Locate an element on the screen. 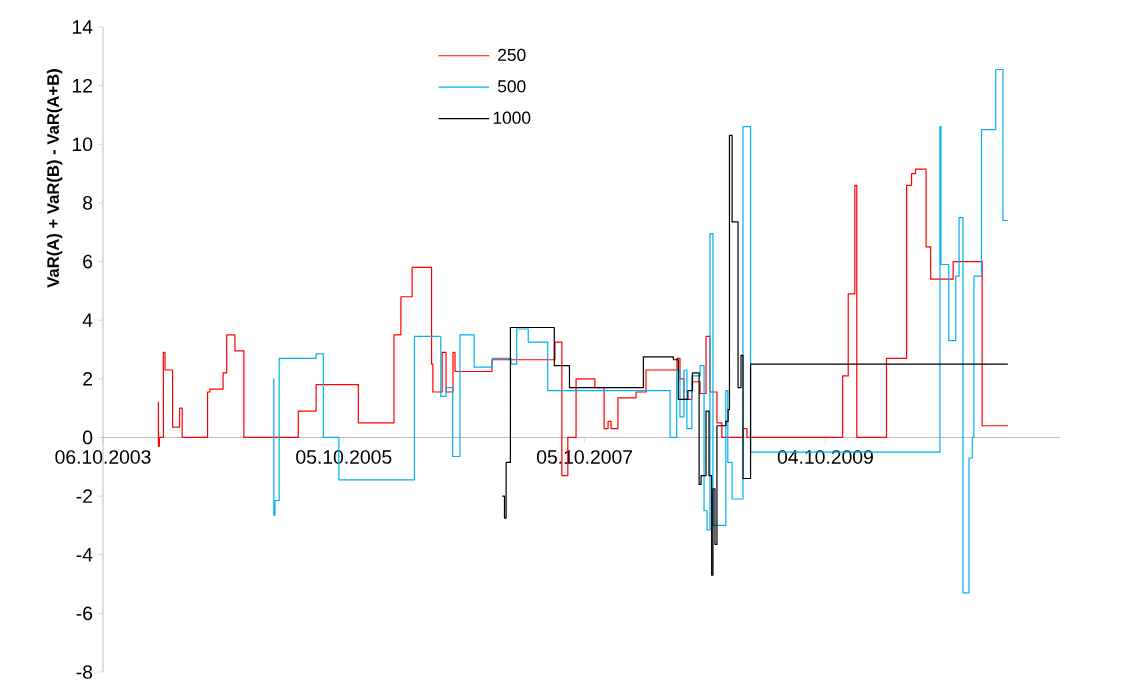  x-tick-label: 06.10.2003 is located at coordinates (103, 457).